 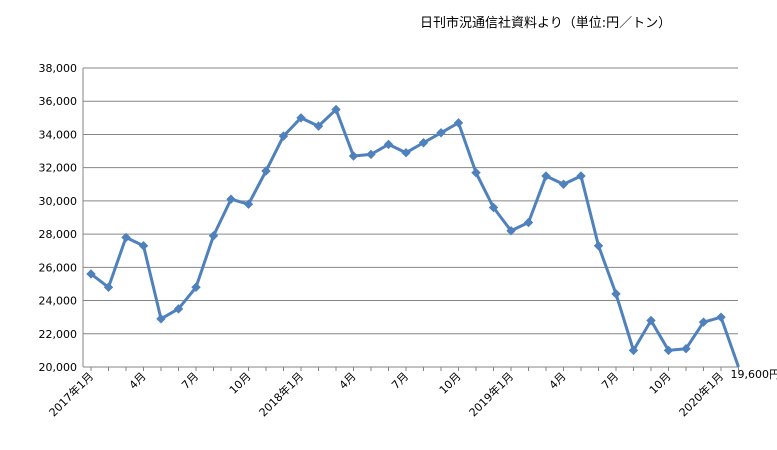 What do you see at coordinates (754, 374) in the screenshot?
I see `end-value-label: 19,600円` at bounding box center [754, 374].